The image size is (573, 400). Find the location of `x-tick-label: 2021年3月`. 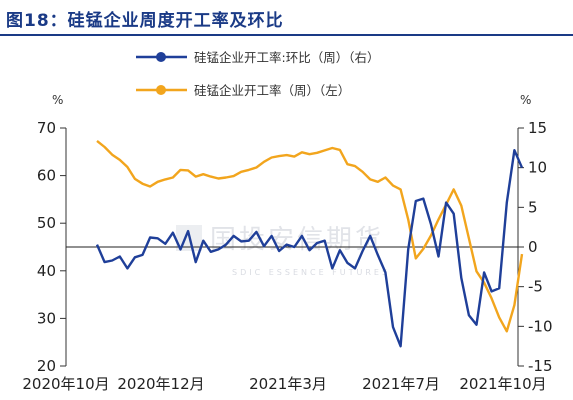

x-tick-label: 2021年3月 is located at coordinates (288, 384).